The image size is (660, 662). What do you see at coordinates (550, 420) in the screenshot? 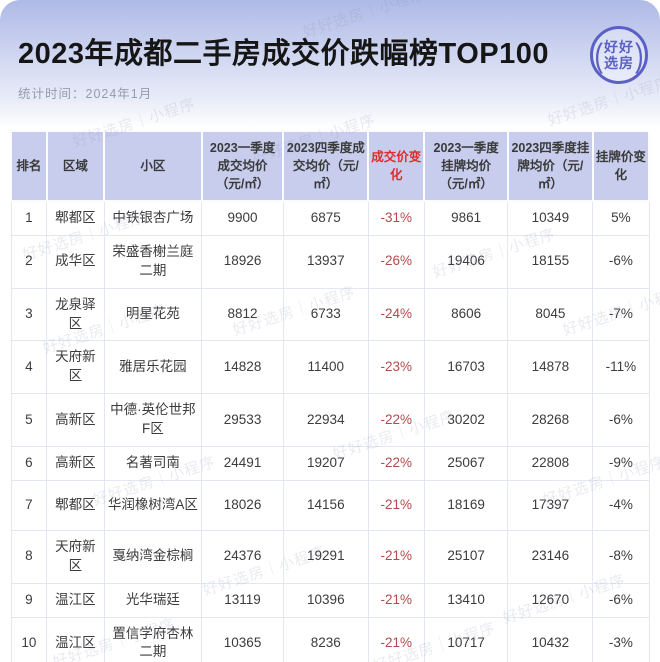
I see `q4-listing-price-cell: 28268` at bounding box center [550, 420].